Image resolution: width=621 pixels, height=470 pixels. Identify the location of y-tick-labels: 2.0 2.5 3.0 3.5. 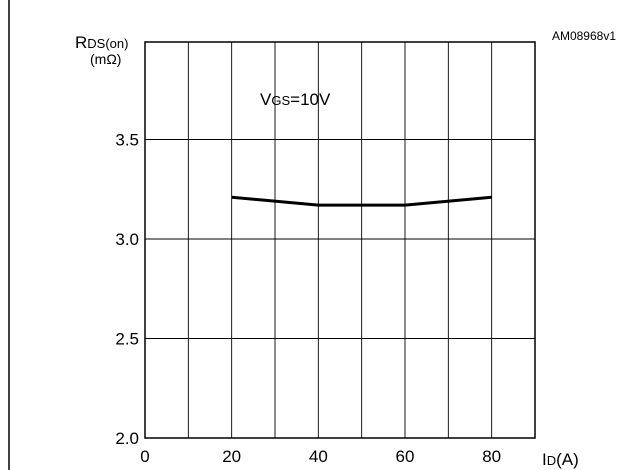
(127, 289).